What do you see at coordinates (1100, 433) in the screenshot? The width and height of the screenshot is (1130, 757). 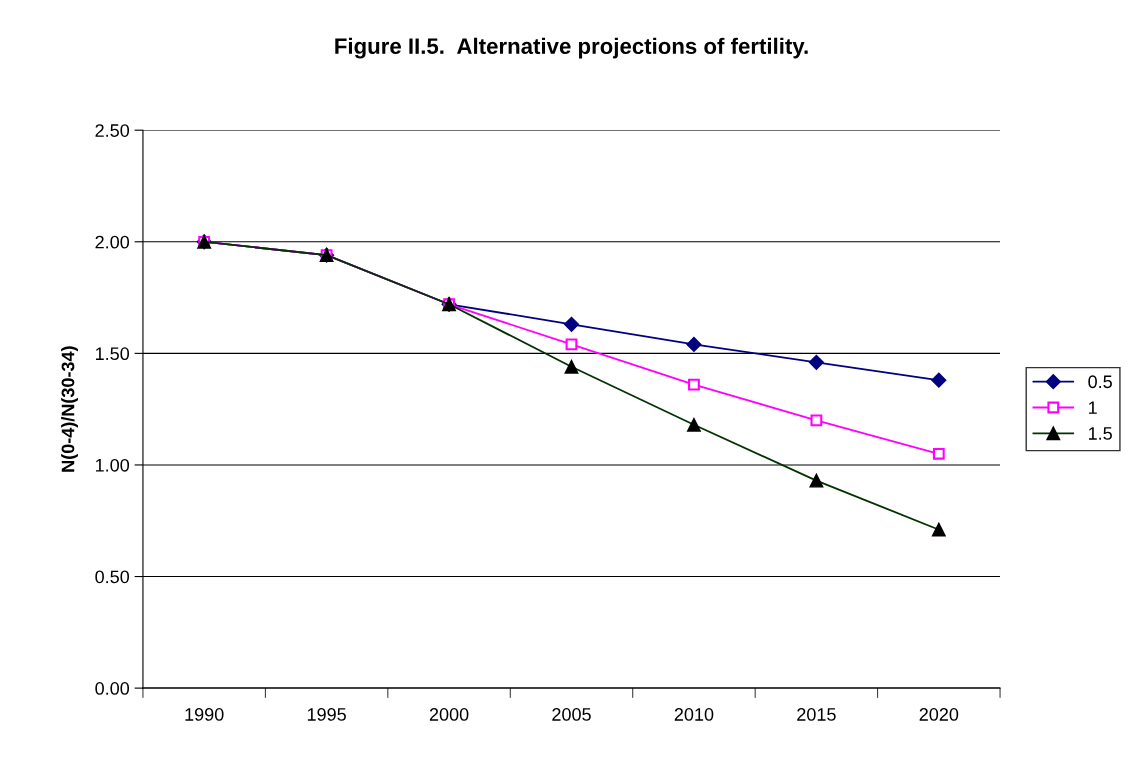 I see `legend-label: 1.5` at bounding box center [1100, 433].